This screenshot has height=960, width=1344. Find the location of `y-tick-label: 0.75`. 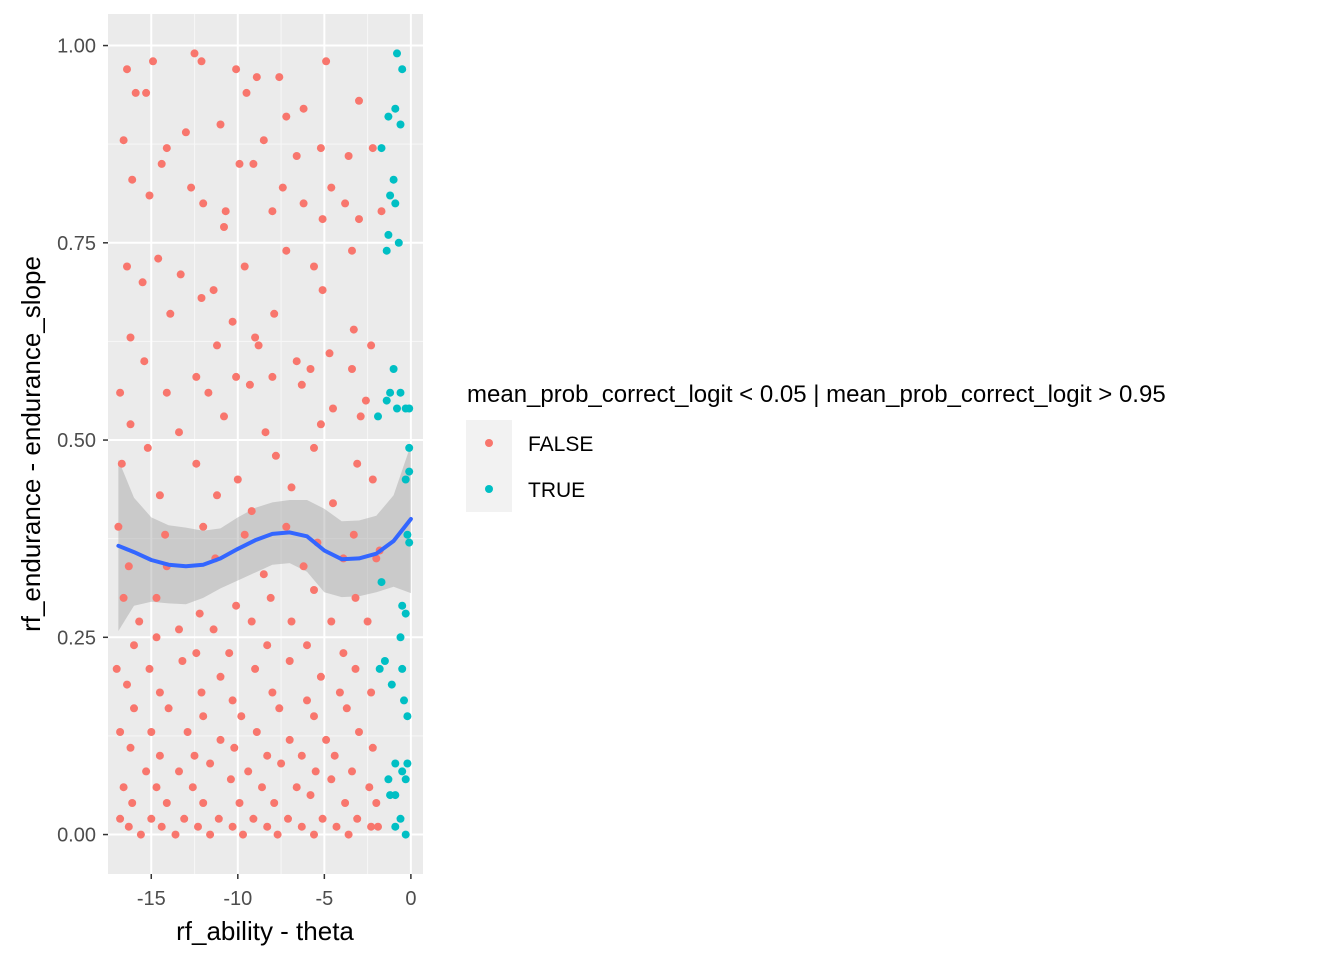

y-tick-label: 0.75 is located at coordinates (76, 244).